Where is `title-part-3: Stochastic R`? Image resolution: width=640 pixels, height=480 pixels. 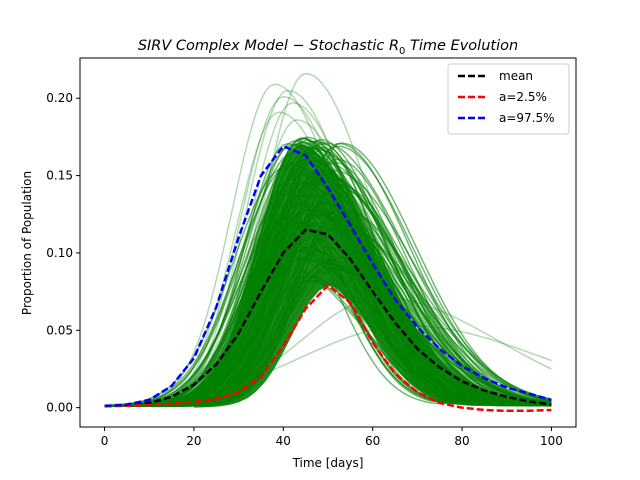 title-part-3: Stochastic R is located at coordinates (354, 46).